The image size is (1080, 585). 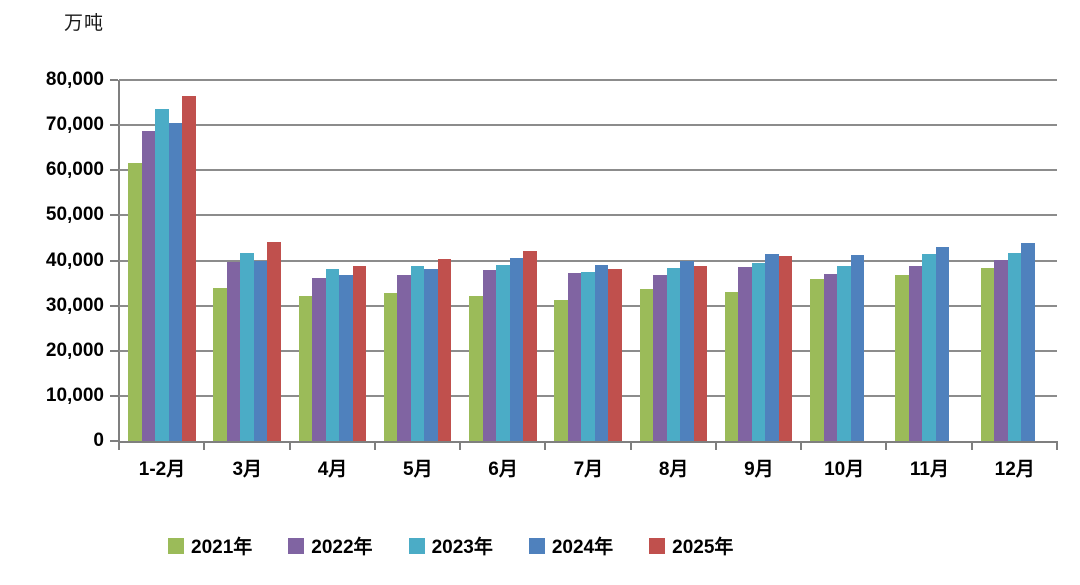 I want to click on bar-2024年-5月, so click(x=431, y=354).